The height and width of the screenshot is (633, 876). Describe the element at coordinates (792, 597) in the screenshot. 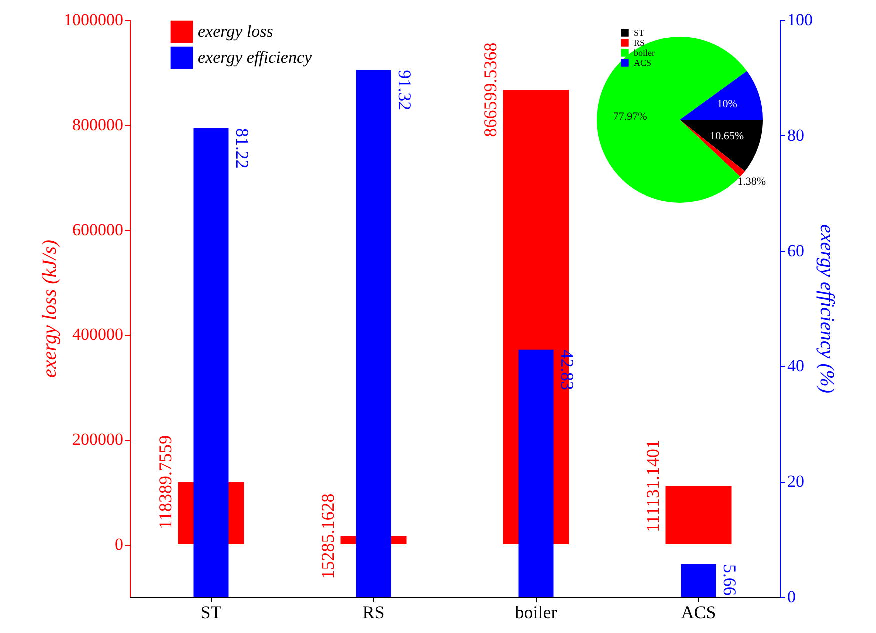

I see `y2-tick-label: 0` at that location.